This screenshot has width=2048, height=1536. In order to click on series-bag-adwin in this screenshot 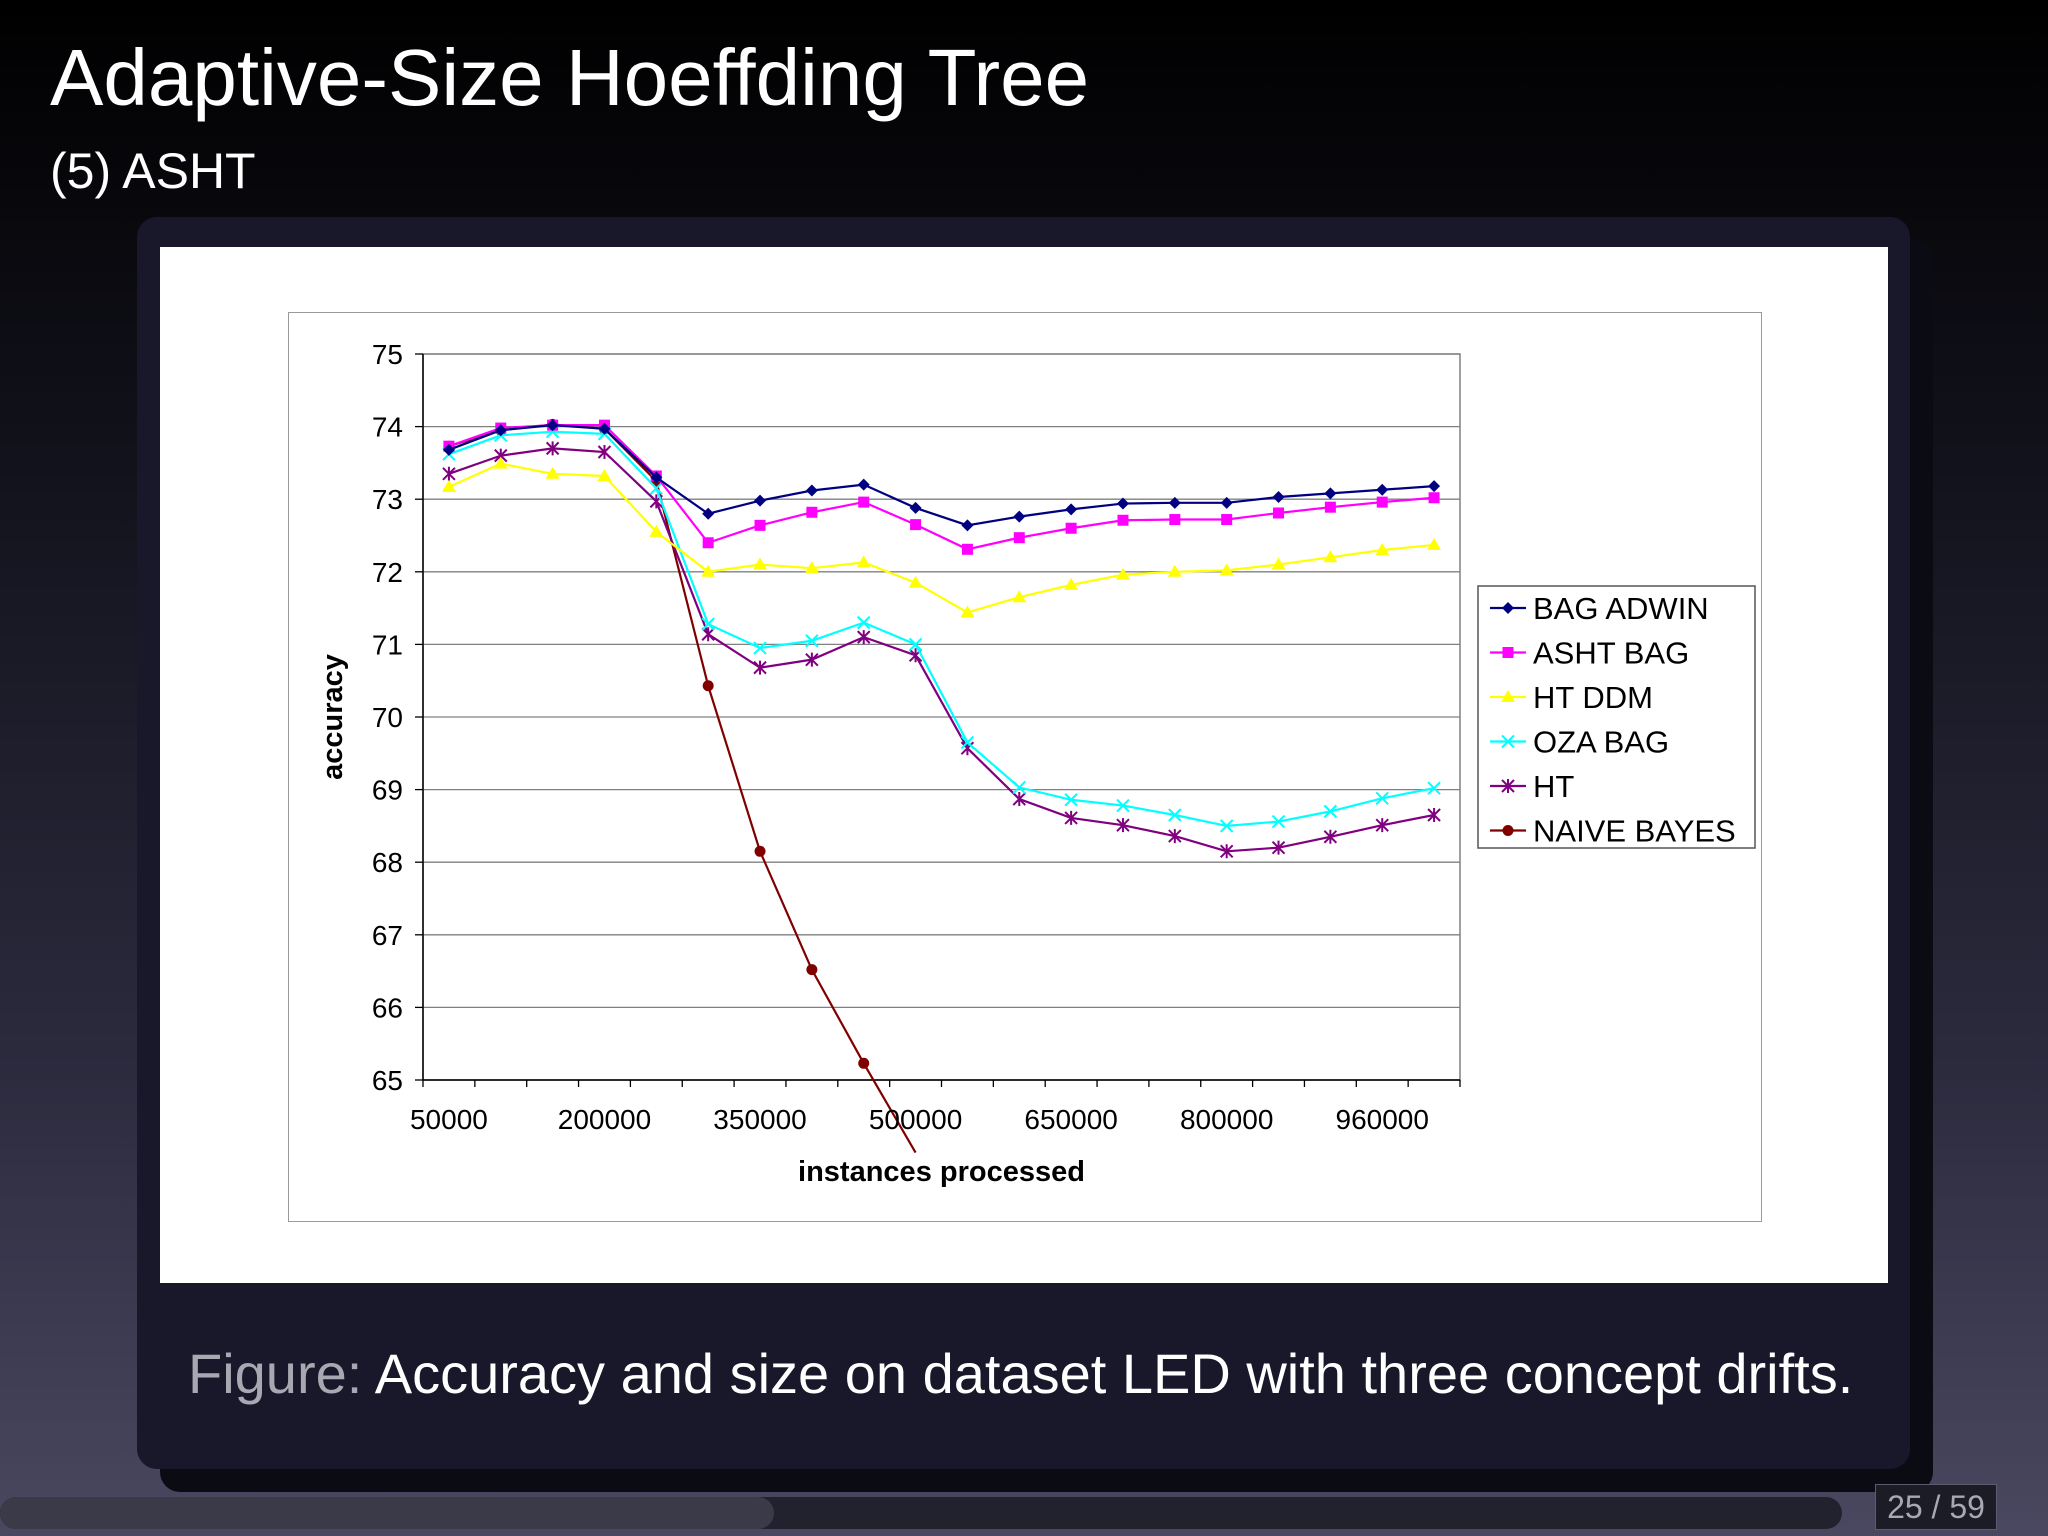, I will do `click(941, 475)`.